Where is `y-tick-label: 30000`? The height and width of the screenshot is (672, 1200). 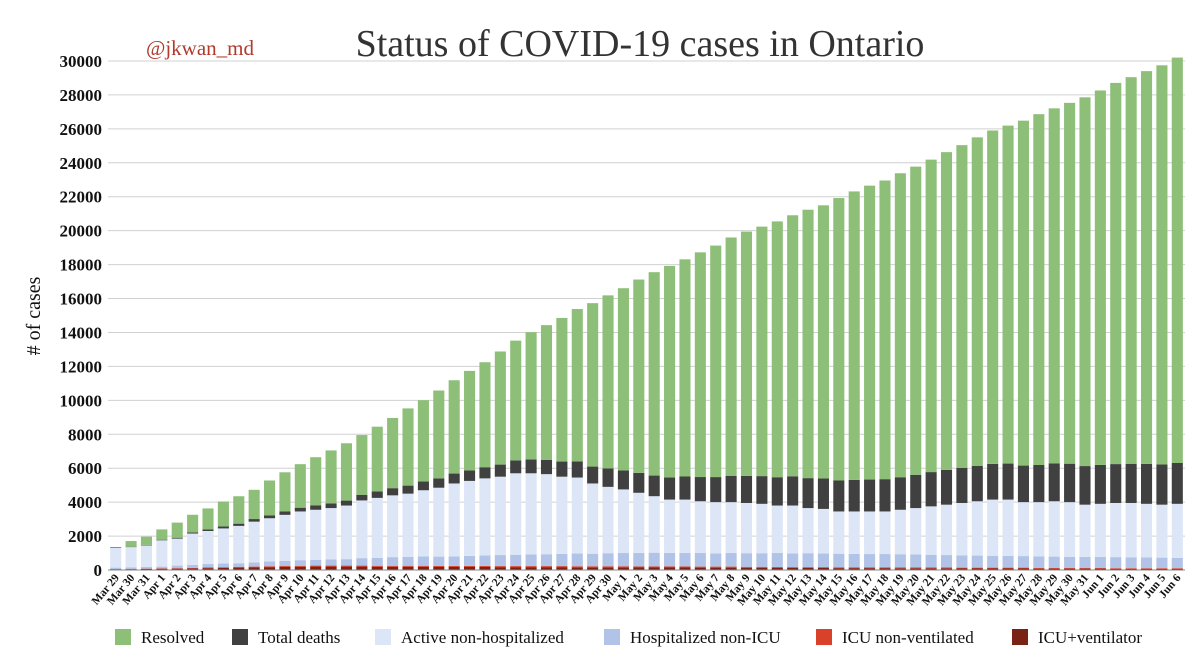
y-tick-label: 30000 is located at coordinates (81, 61).